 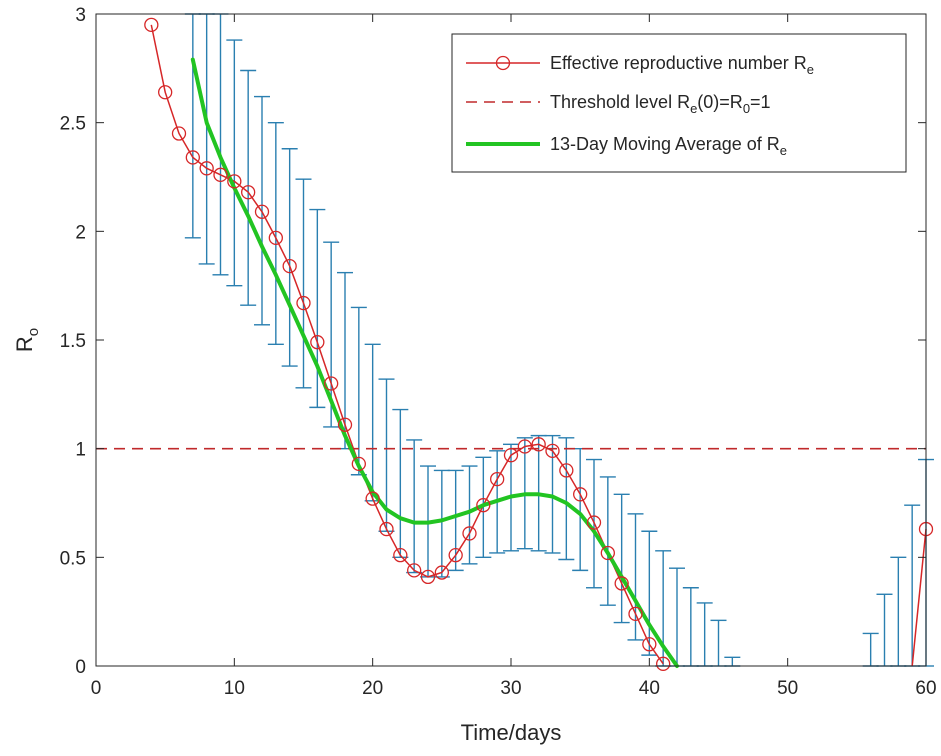 What do you see at coordinates (665, 144) in the screenshot?
I see `legend-label-moving-average-main: 13-Day Moving Average of R` at bounding box center [665, 144].